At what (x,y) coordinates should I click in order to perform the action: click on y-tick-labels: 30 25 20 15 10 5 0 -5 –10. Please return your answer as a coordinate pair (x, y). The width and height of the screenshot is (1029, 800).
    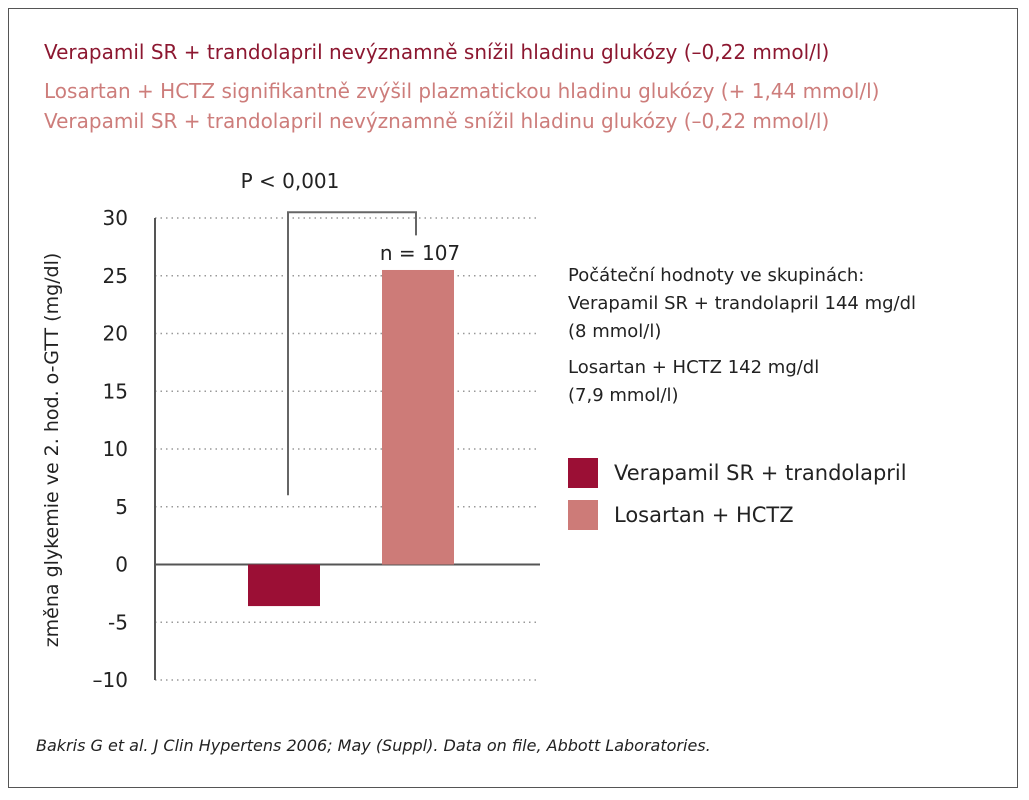
    Looking at the image, I should click on (110, 449).